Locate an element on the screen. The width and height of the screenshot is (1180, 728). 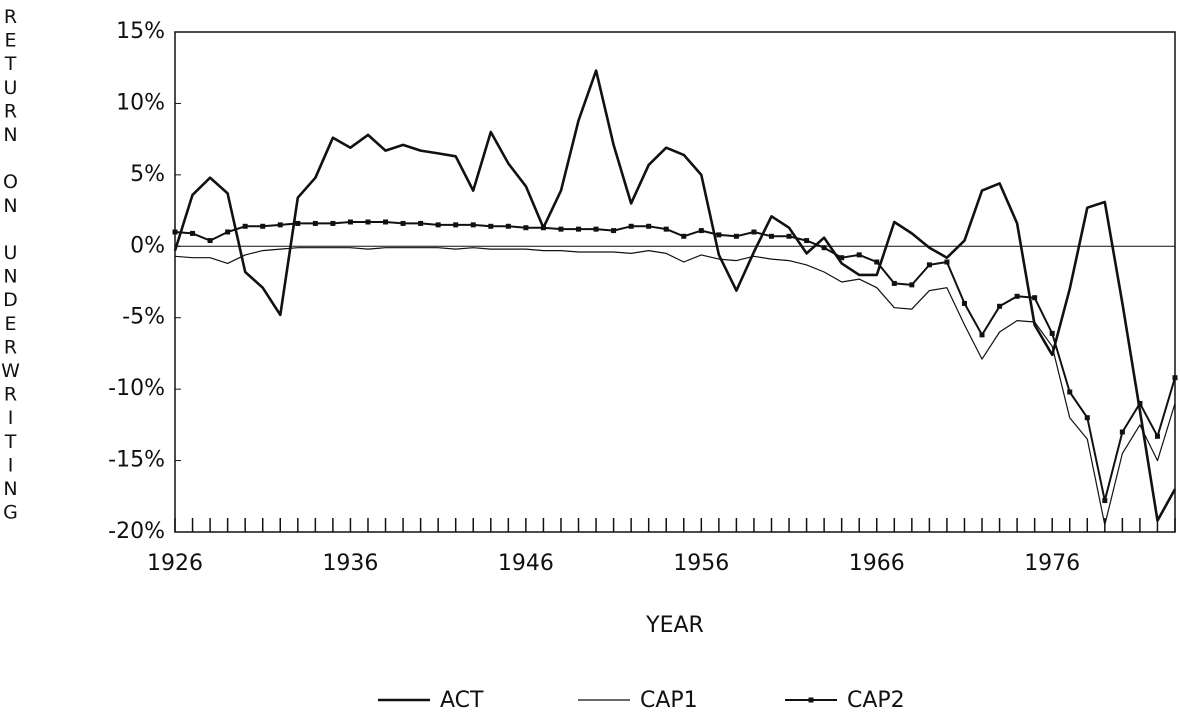
y-tick-label: 10% is located at coordinates (140, 102).